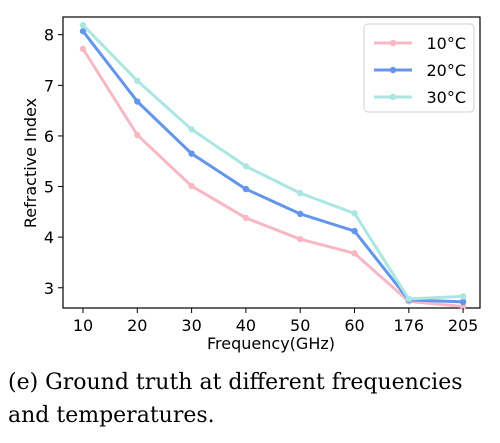  Describe the element at coordinates (409, 325) in the screenshot. I see `x-tick-label: 176` at that location.